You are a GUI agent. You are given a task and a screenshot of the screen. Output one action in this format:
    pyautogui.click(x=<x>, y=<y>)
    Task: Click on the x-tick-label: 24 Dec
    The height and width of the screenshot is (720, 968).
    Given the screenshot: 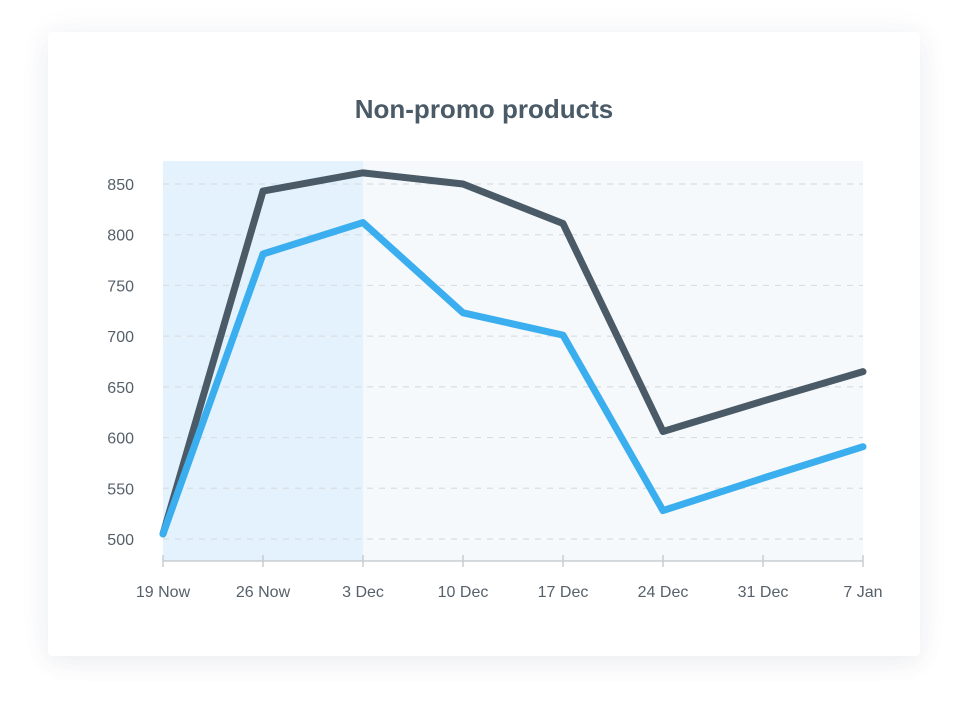 What is the action you would take?
    pyautogui.click(x=663, y=592)
    